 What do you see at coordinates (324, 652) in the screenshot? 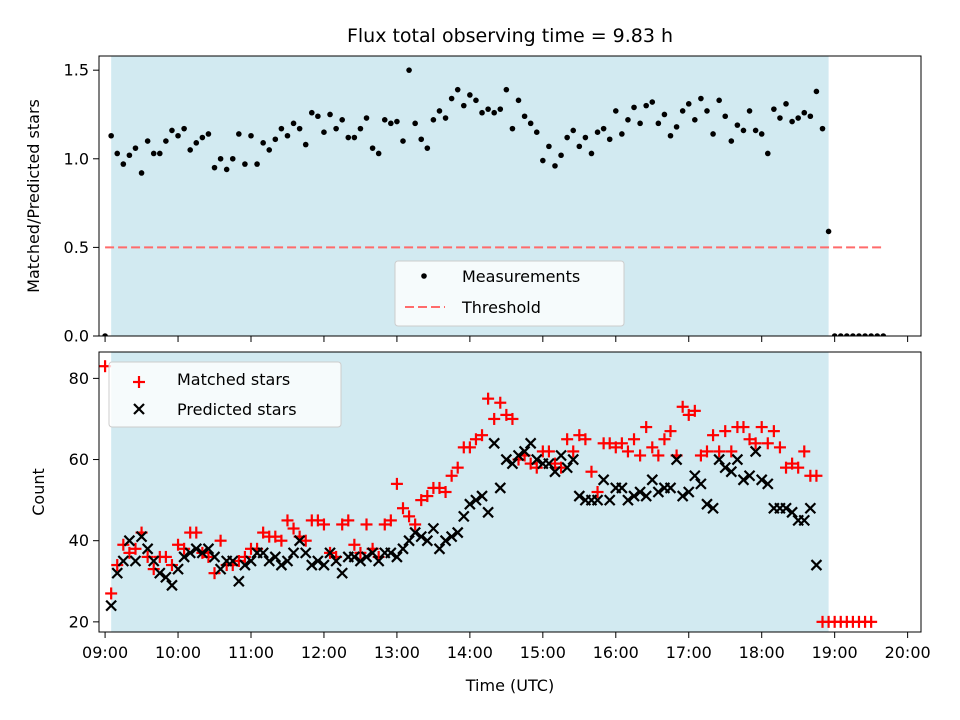
I see `x-tick-label: 12:00` at bounding box center [324, 652].